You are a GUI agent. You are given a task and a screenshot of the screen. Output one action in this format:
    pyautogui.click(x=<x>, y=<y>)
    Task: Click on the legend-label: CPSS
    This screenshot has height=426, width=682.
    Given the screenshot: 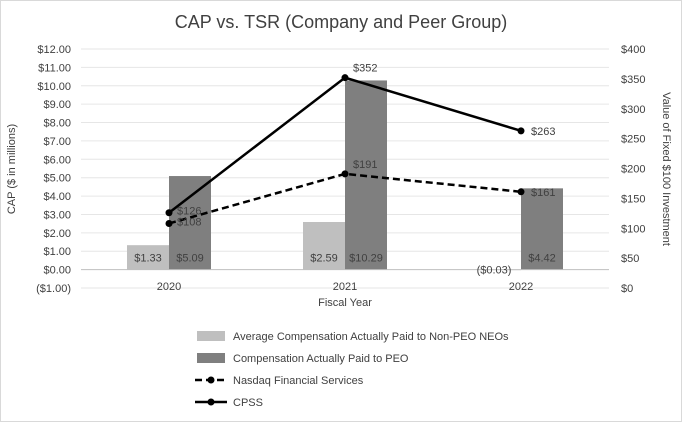 What is the action you would take?
    pyautogui.click(x=248, y=403)
    